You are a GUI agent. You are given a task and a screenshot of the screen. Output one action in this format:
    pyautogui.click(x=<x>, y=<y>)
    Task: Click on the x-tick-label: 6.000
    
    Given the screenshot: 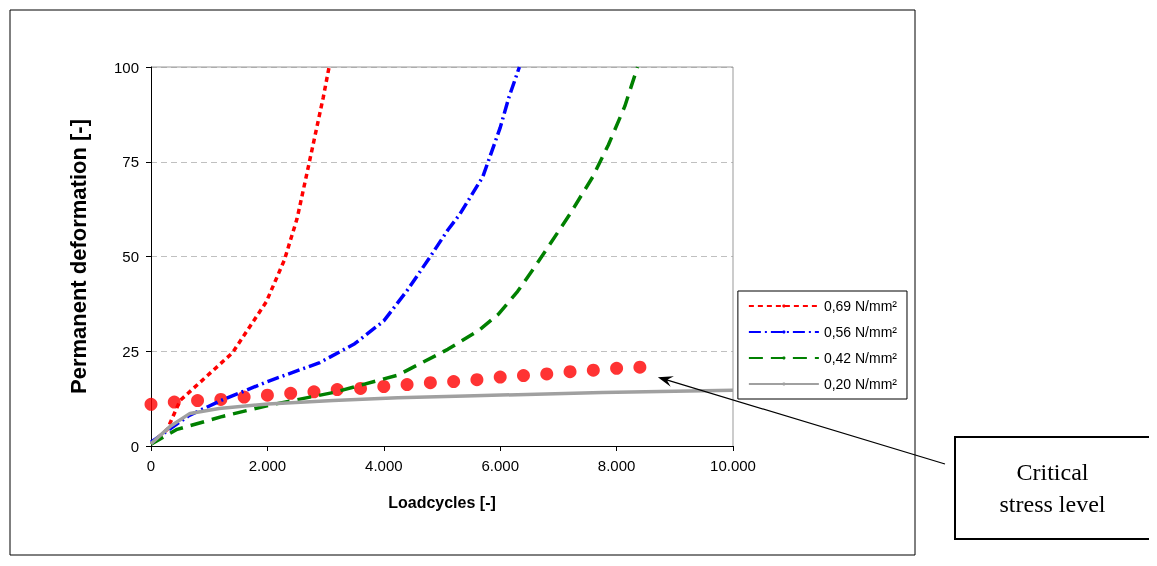 What is the action you would take?
    pyautogui.click(x=500, y=465)
    